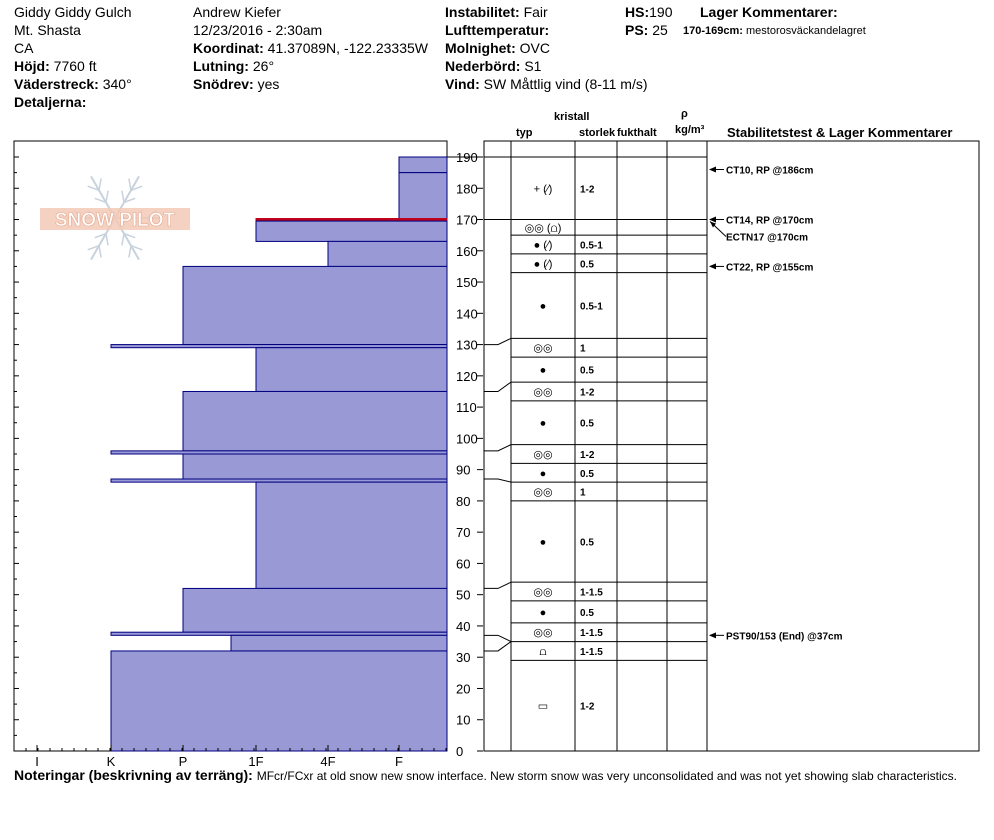 This screenshot has height=840, width=994. What do you see at coordinates (583, 493) in the screenshot?
I see `grain-size-label: 1` at bounding box center [583, 493].